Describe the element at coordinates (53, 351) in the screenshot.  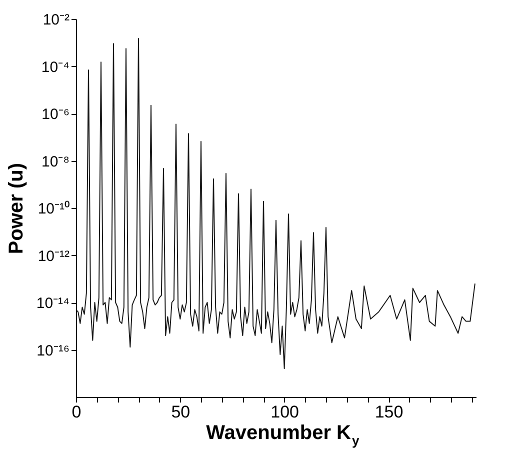
I see `y-tick-label: 10⁻¹⁶` at that location.